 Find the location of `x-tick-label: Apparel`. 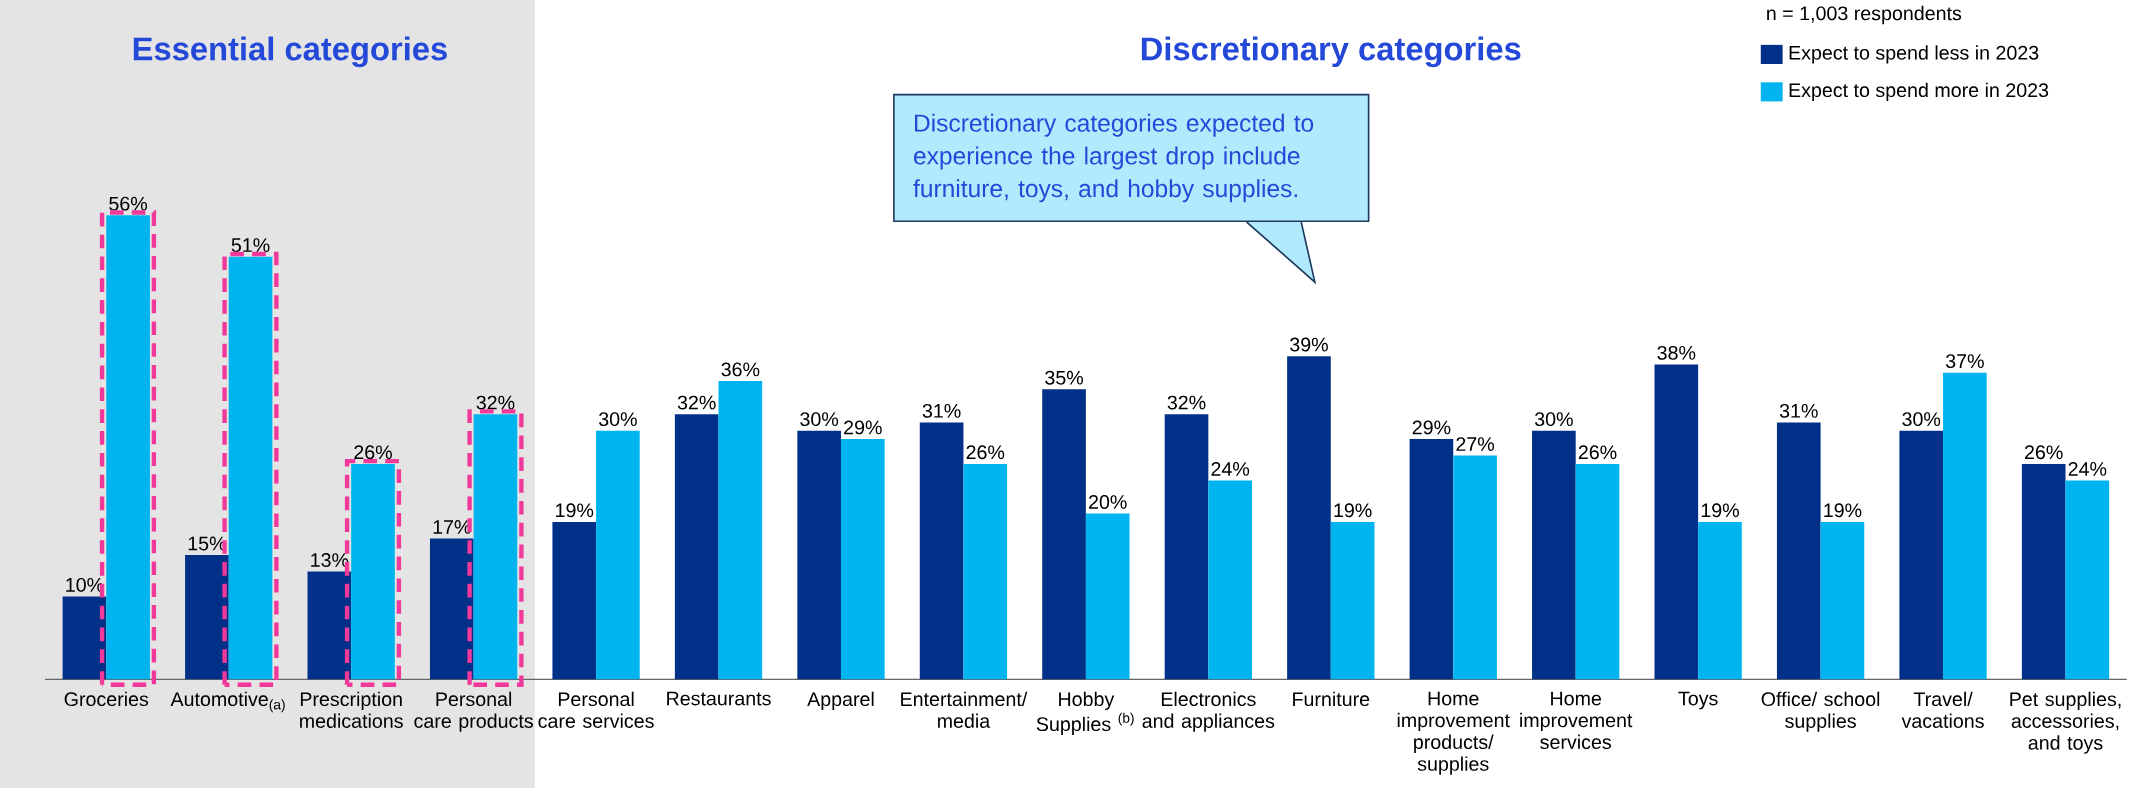

x-tick-label: Apparel is located at coordinates (840, 700).